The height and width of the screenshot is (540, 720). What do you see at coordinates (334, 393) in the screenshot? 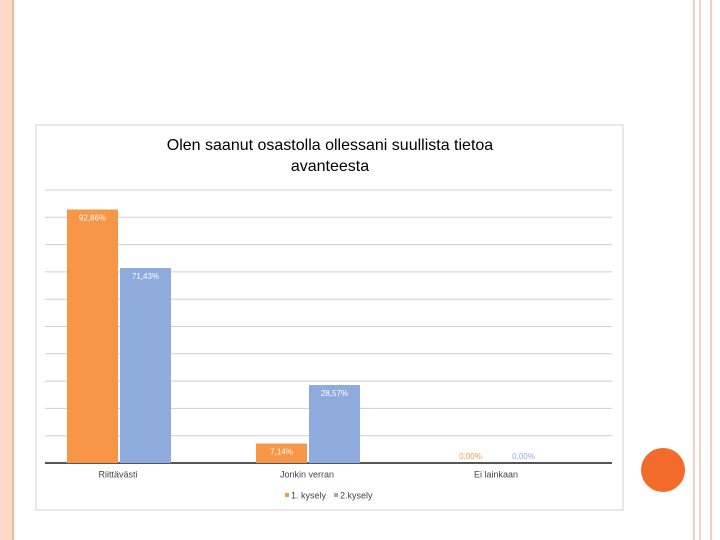
I see `data-label: 28,57%` at bounding box center [334, 393].